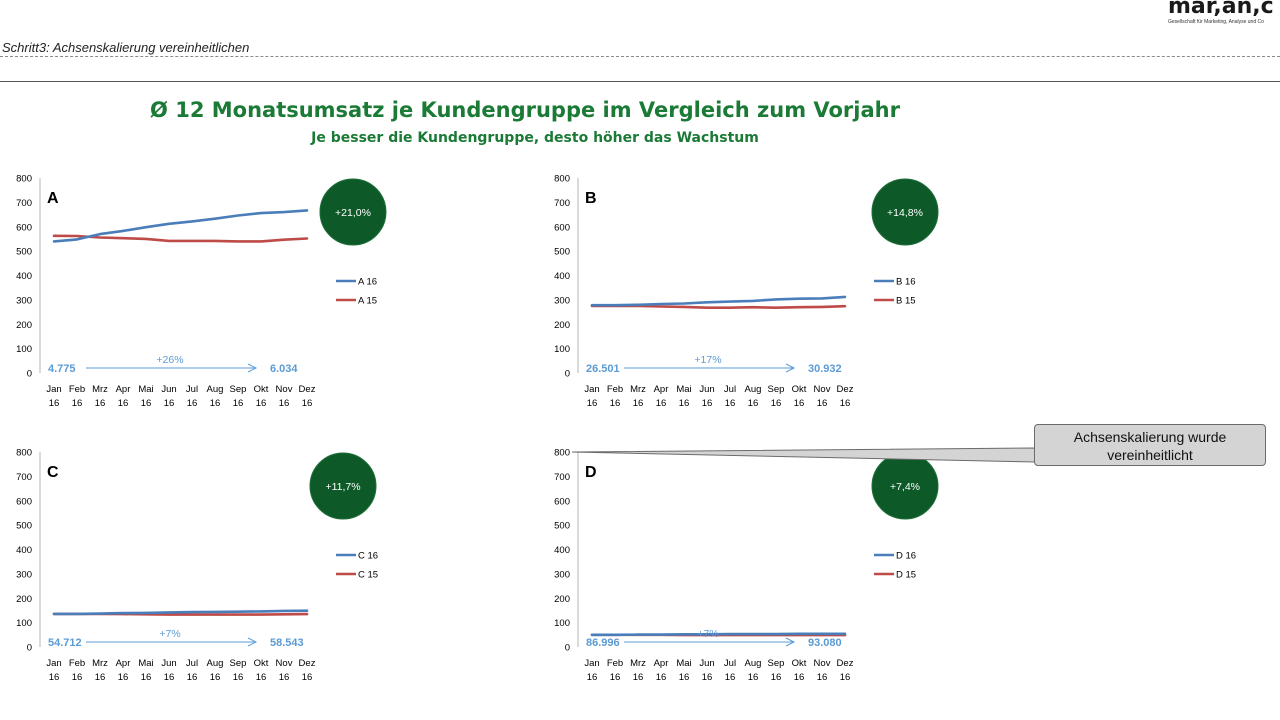 The image size is (1280, 720). What do you see at coordinates (906, 282) in the screenshot?
I see `legend-label: B 16` at bounding box center [906, 282].